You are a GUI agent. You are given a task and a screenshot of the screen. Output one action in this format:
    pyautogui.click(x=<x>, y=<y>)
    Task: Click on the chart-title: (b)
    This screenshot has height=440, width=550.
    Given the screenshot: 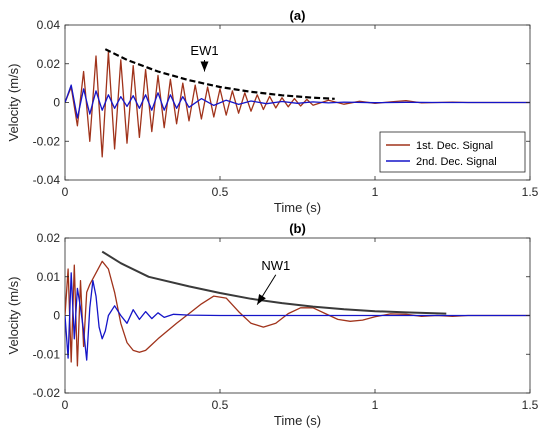 What is the action you would take?
    pyautogui.click(x=297, y=228)
    